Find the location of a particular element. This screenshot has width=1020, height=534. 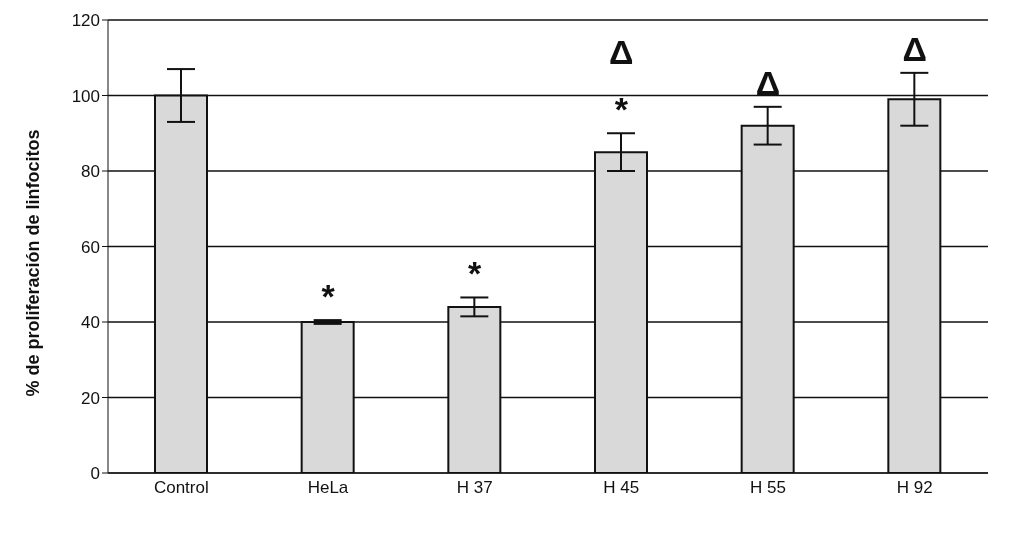

y-axis-title: % de proliferación de linfocitos is located at coordinates (33, 263).